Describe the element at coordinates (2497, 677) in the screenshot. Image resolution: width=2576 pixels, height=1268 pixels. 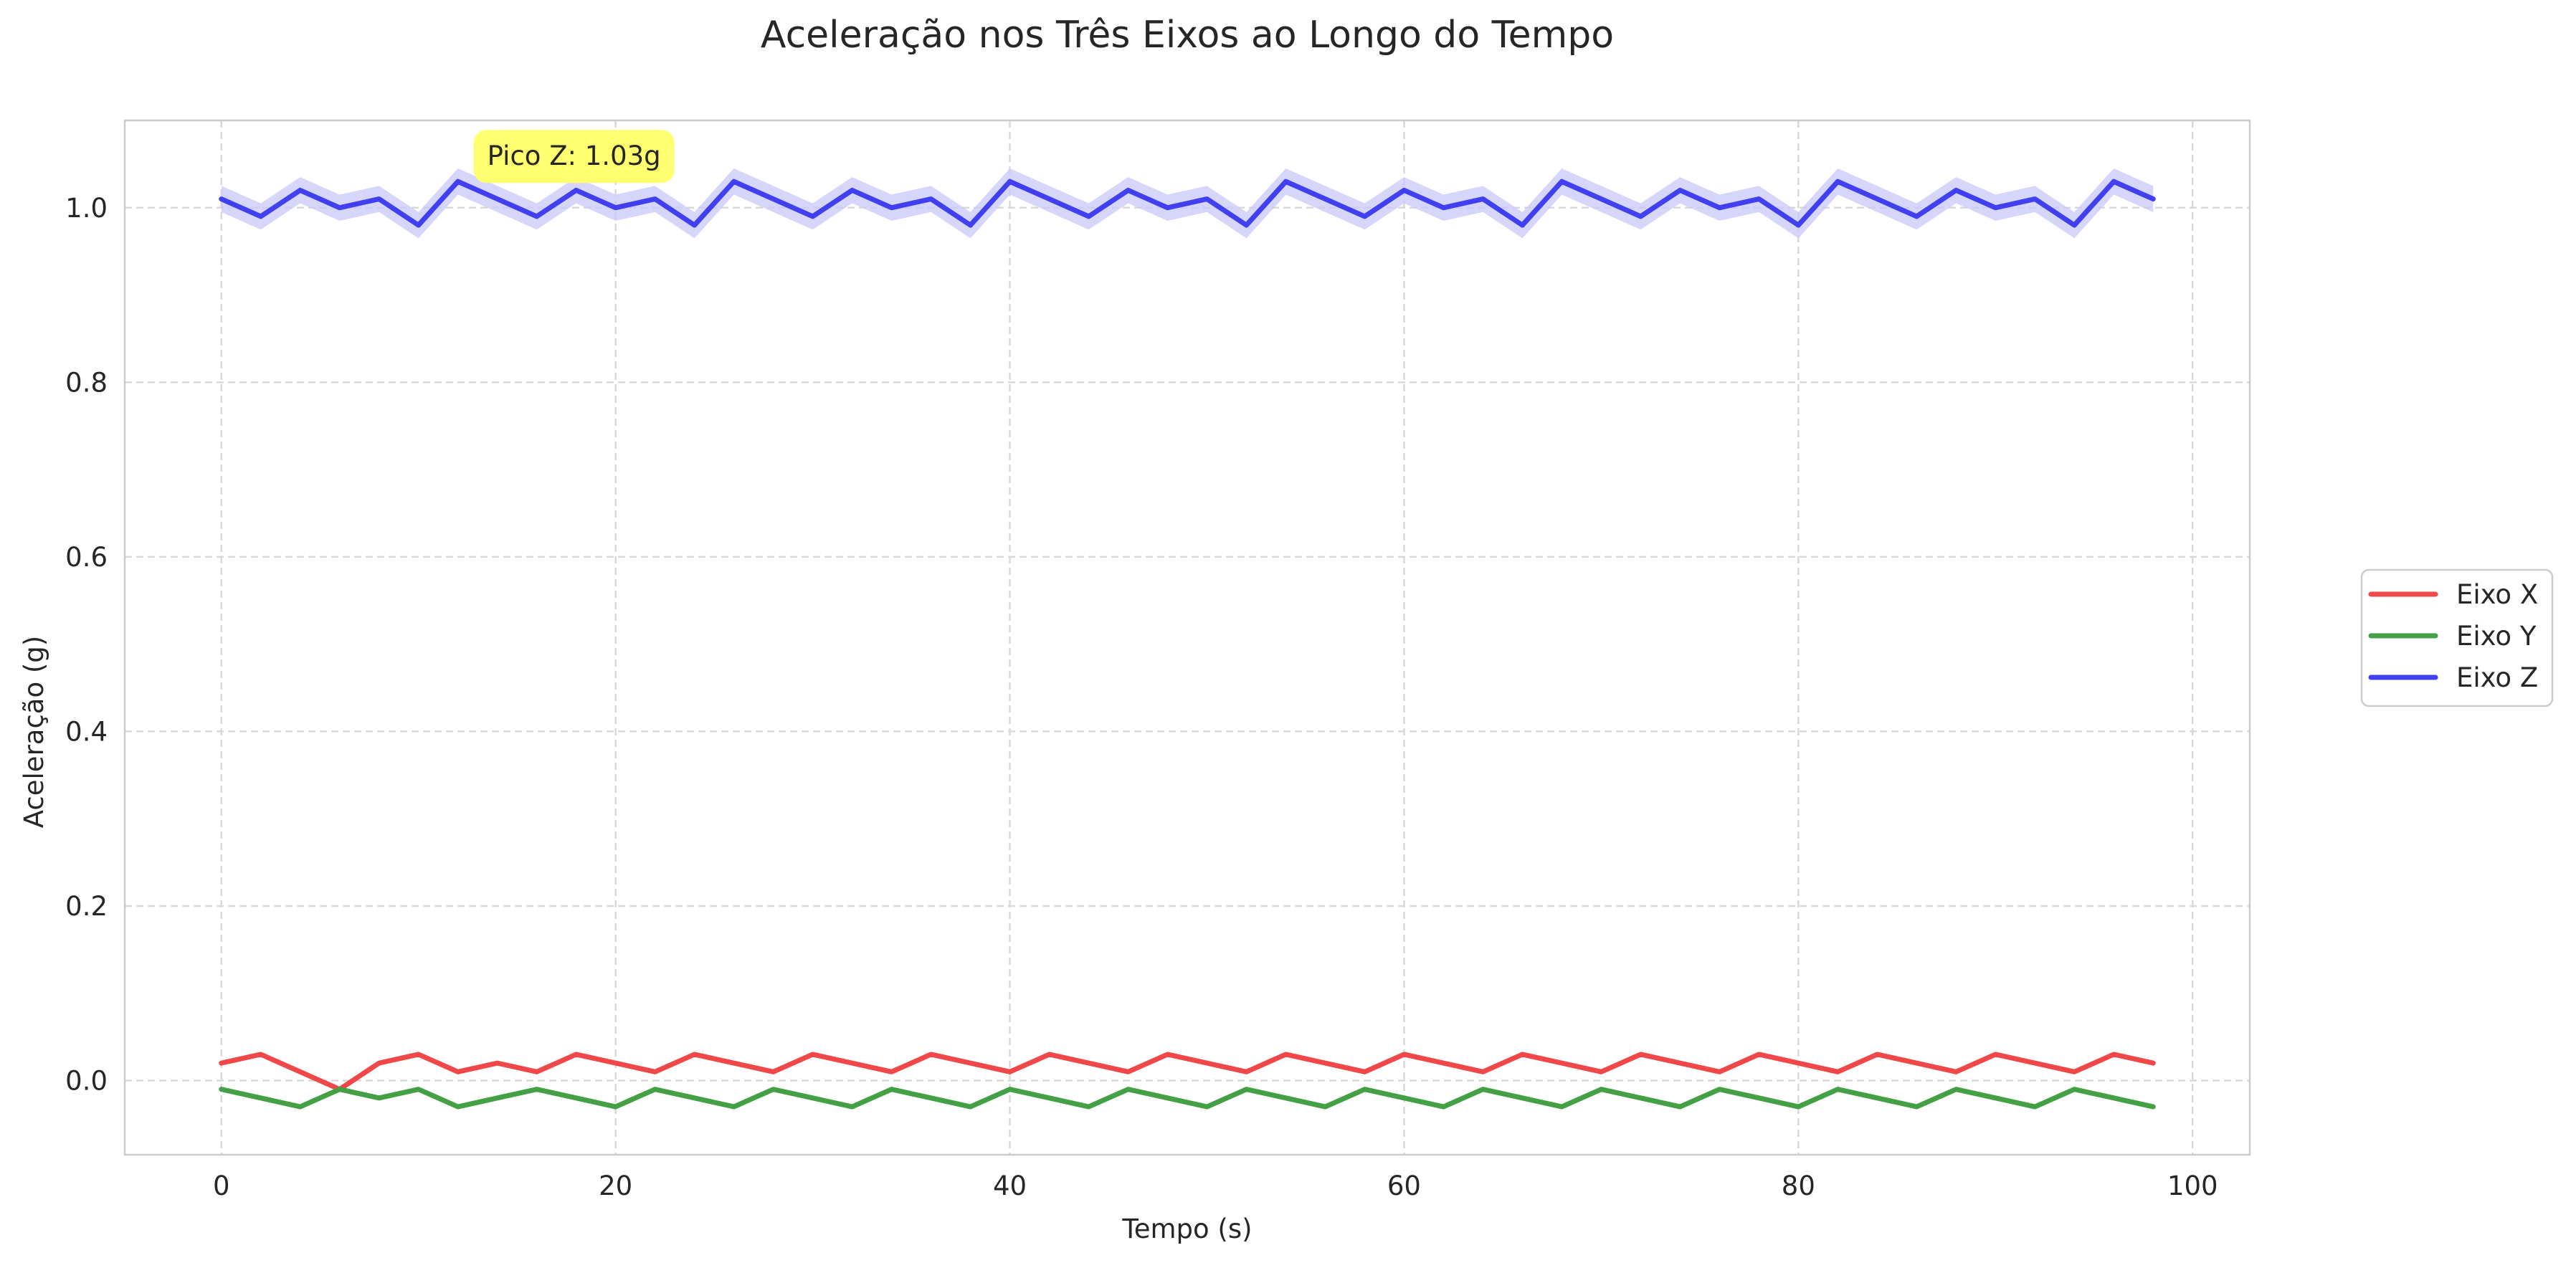
I see `legend-label-eixo-z: Eixo Z` at that location.